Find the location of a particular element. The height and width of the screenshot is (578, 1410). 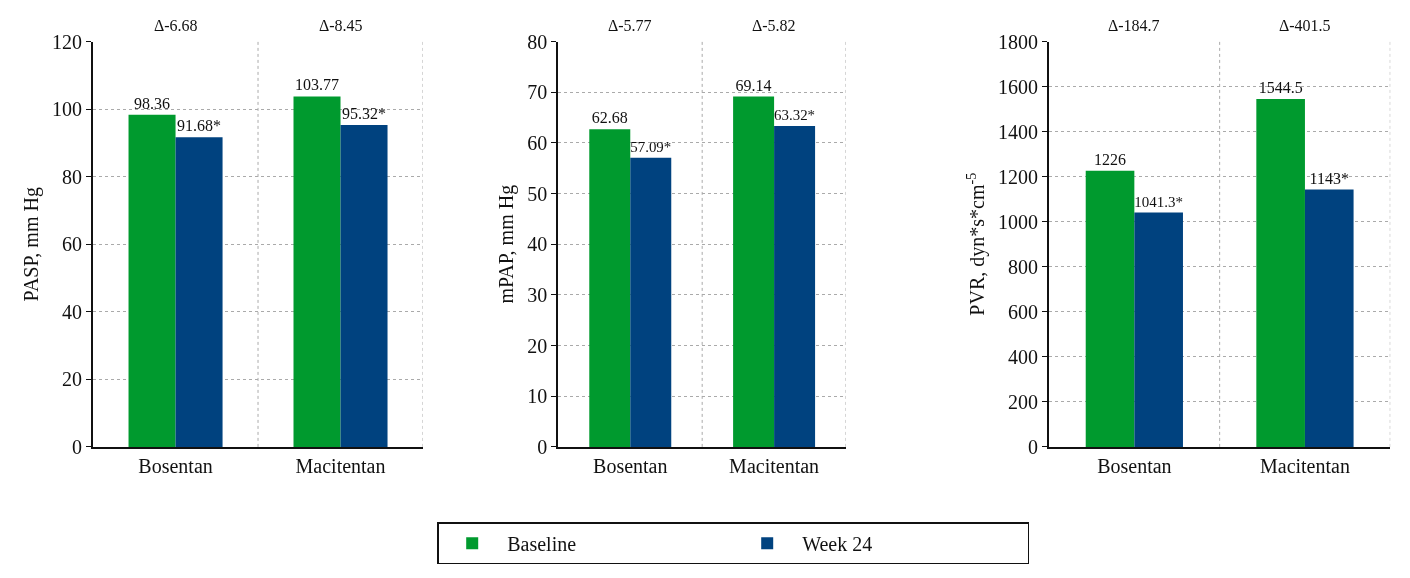

data-label: 62.68 is located at coordinates (609, 118).